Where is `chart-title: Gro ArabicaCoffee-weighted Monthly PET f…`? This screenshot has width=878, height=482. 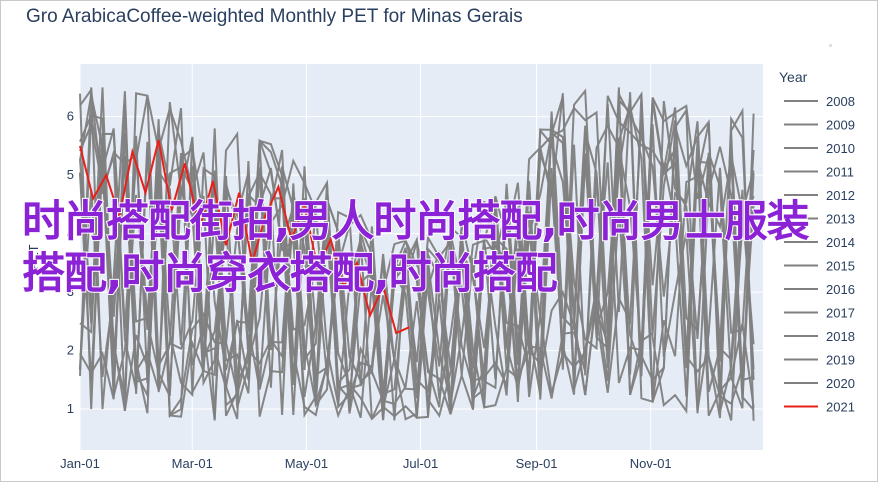 chart-title: Gro ArabicaCoffee-weighted Monthly PET f… is located at coordinates (274, 16).